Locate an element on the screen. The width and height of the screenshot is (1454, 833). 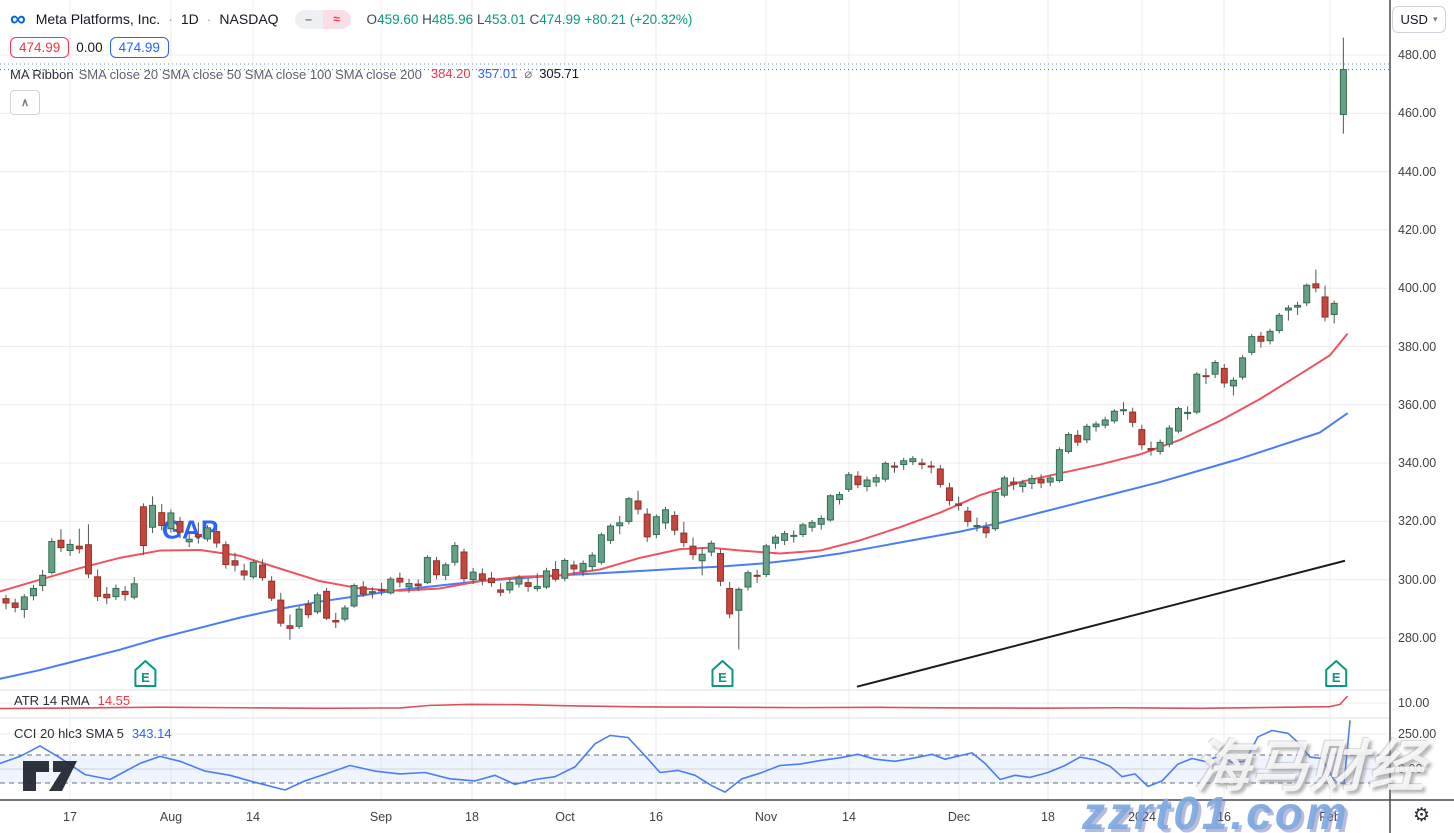
time-axis-label: Nov is located at coordinates (766, 817).